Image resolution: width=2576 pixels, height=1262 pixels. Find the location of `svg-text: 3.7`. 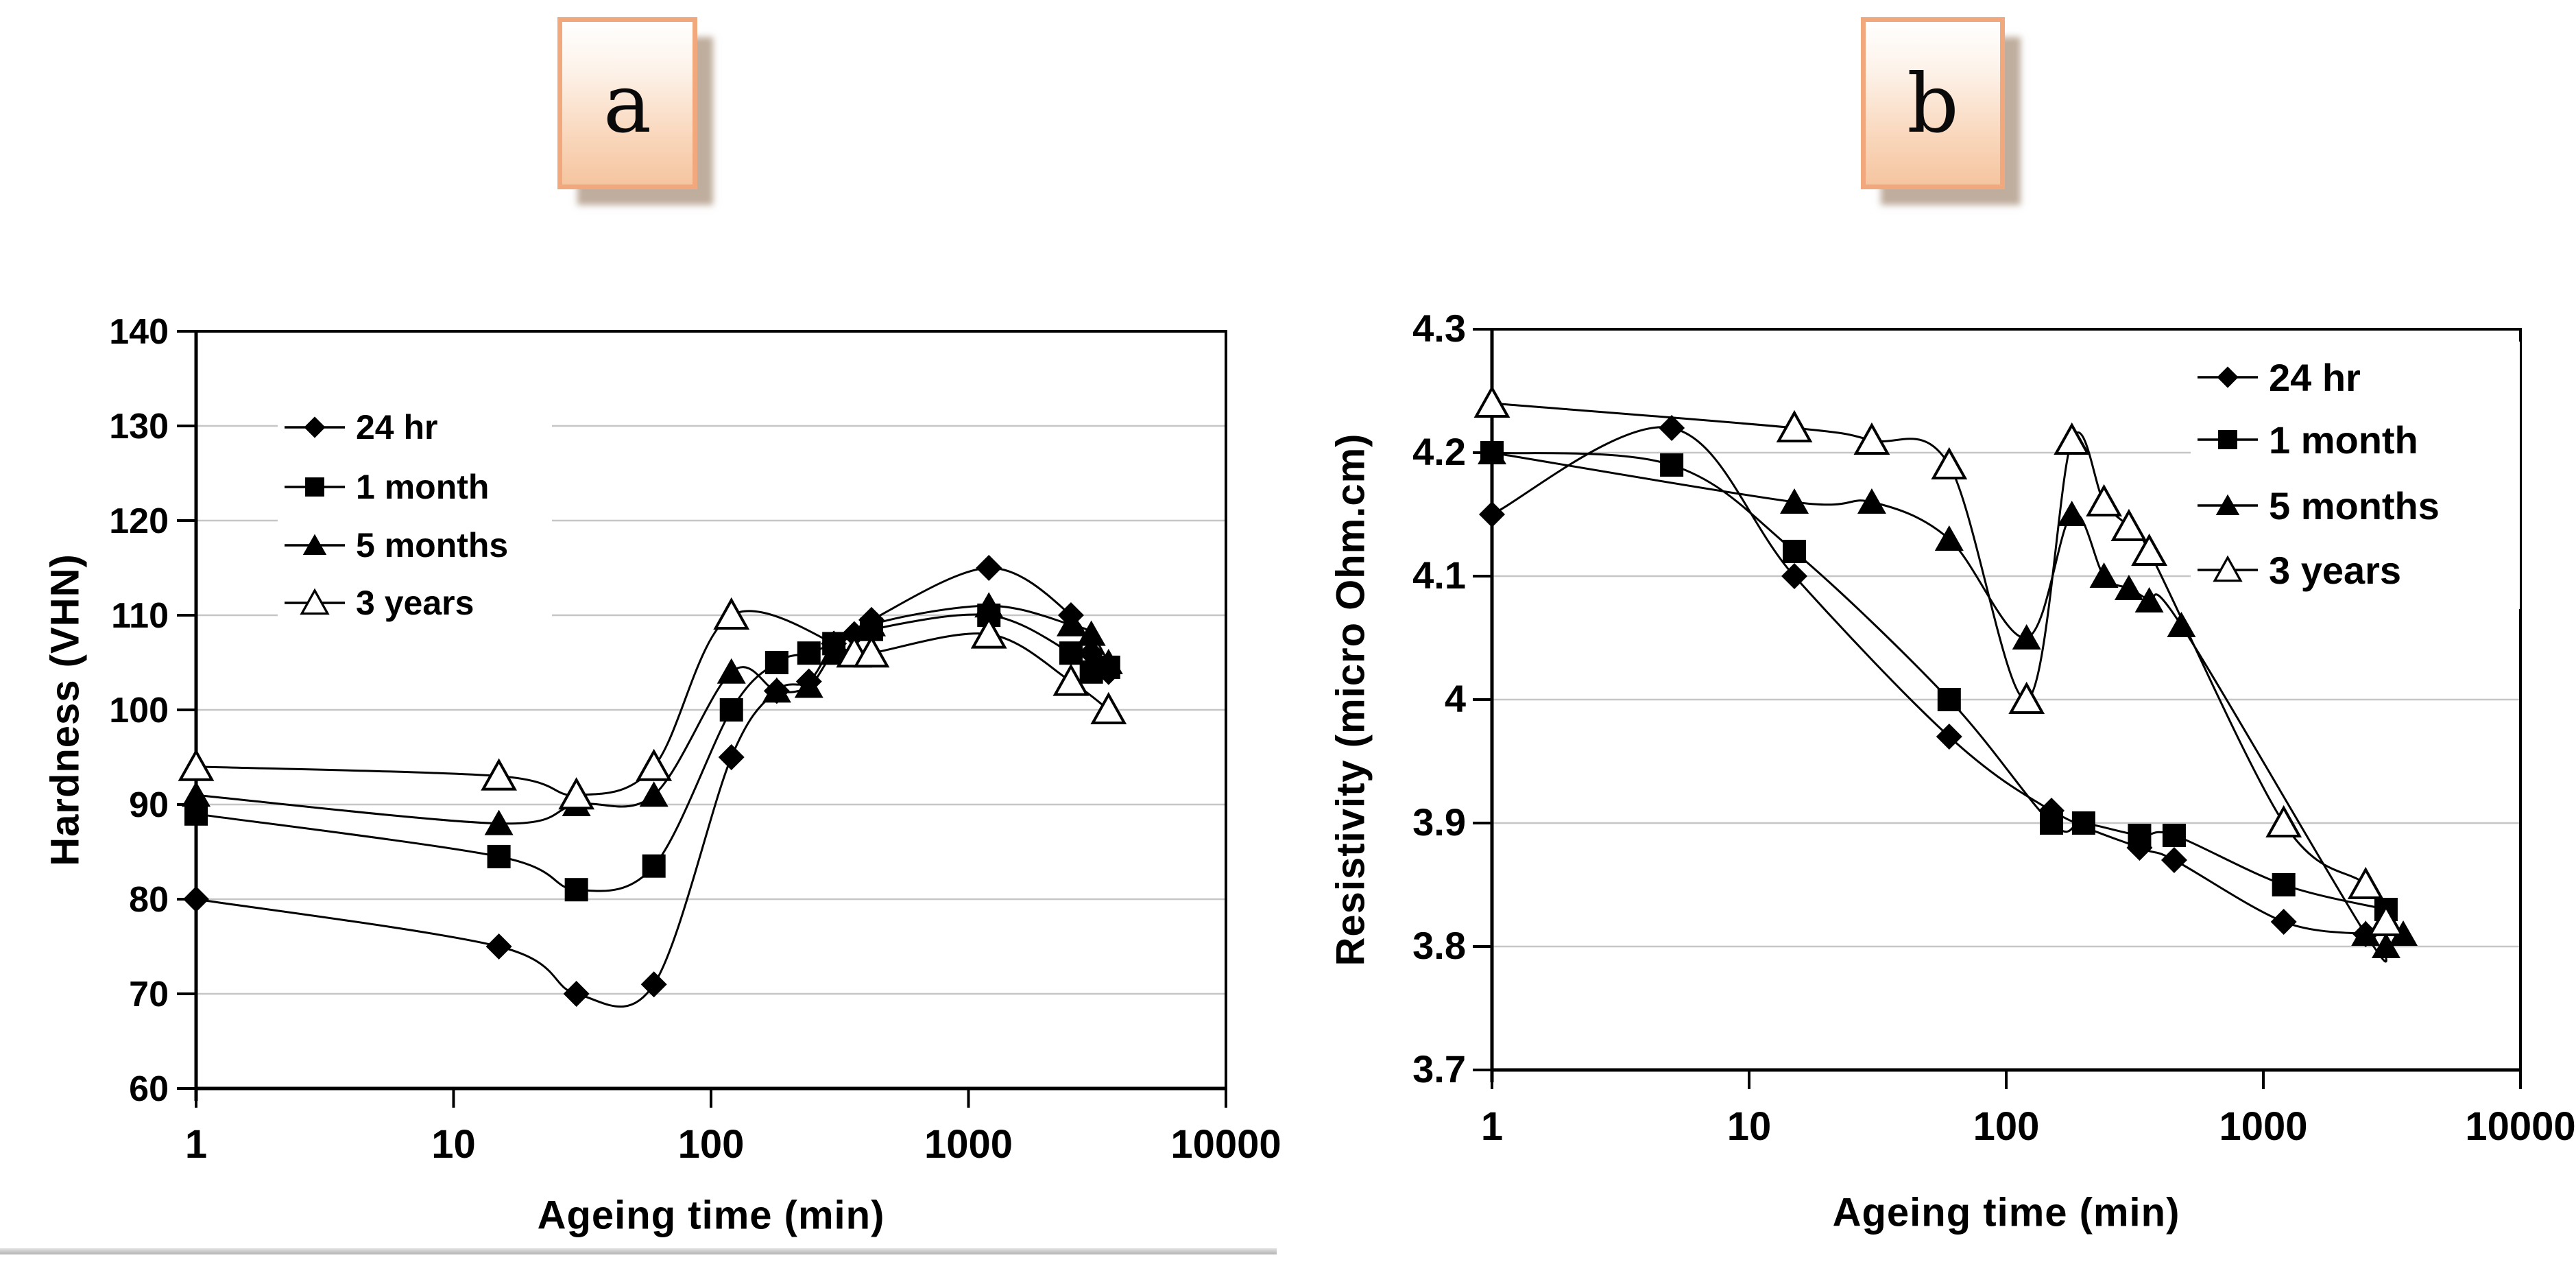

svg-text: 3.7 is located at coordinates (1439, 1069).